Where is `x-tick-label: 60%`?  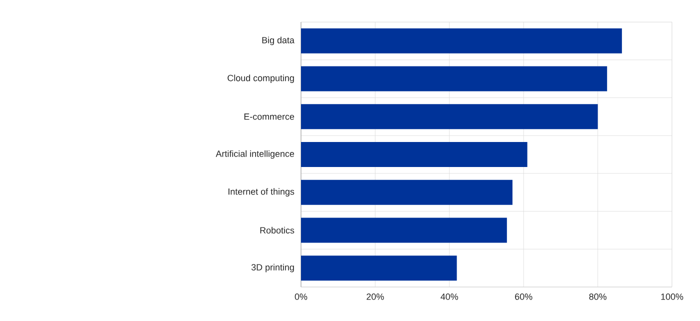 x-tick-label: 60% is located at coordinates (523, 297).